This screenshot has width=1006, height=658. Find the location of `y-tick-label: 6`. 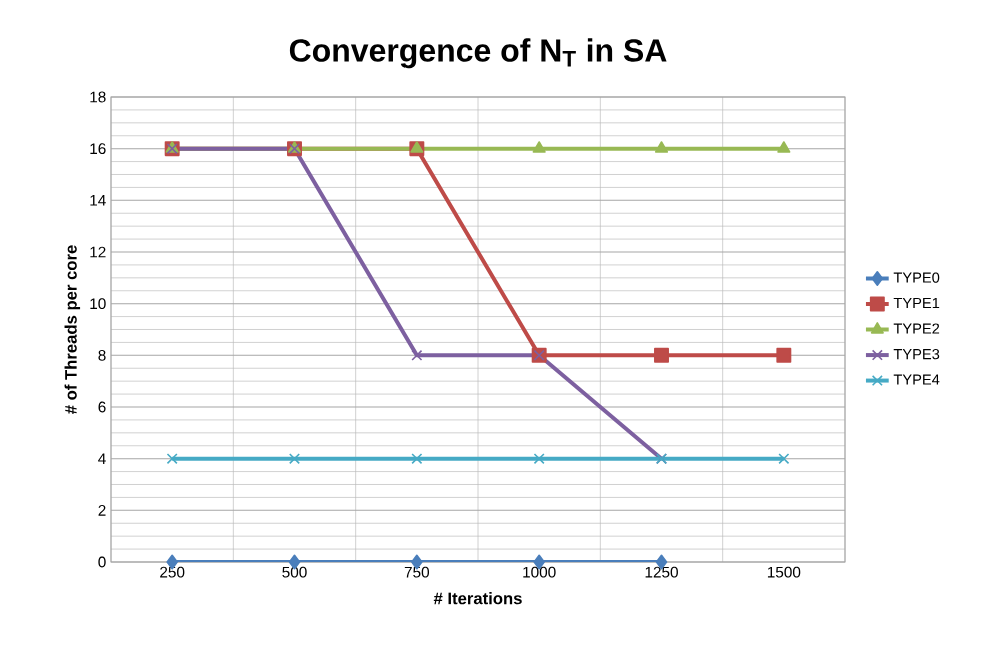

y-tick-label: 6 is located at coordinates (102, 407).